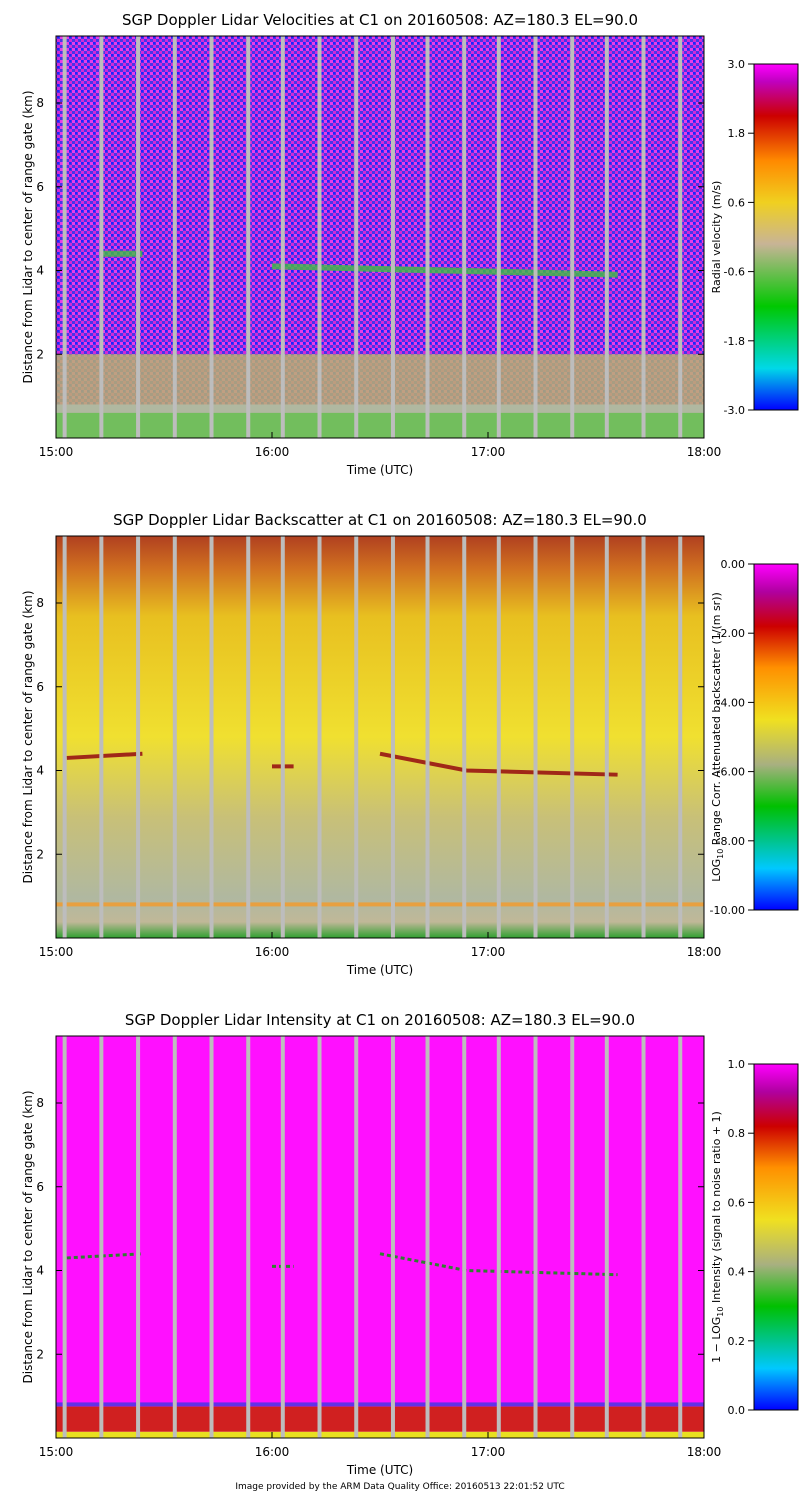 Image resolution: width=800 pixels, height=1504 pixels. Describe the element at coordinates (380, 425) in the screenshot. I see `velocity-near-surface` at that location.